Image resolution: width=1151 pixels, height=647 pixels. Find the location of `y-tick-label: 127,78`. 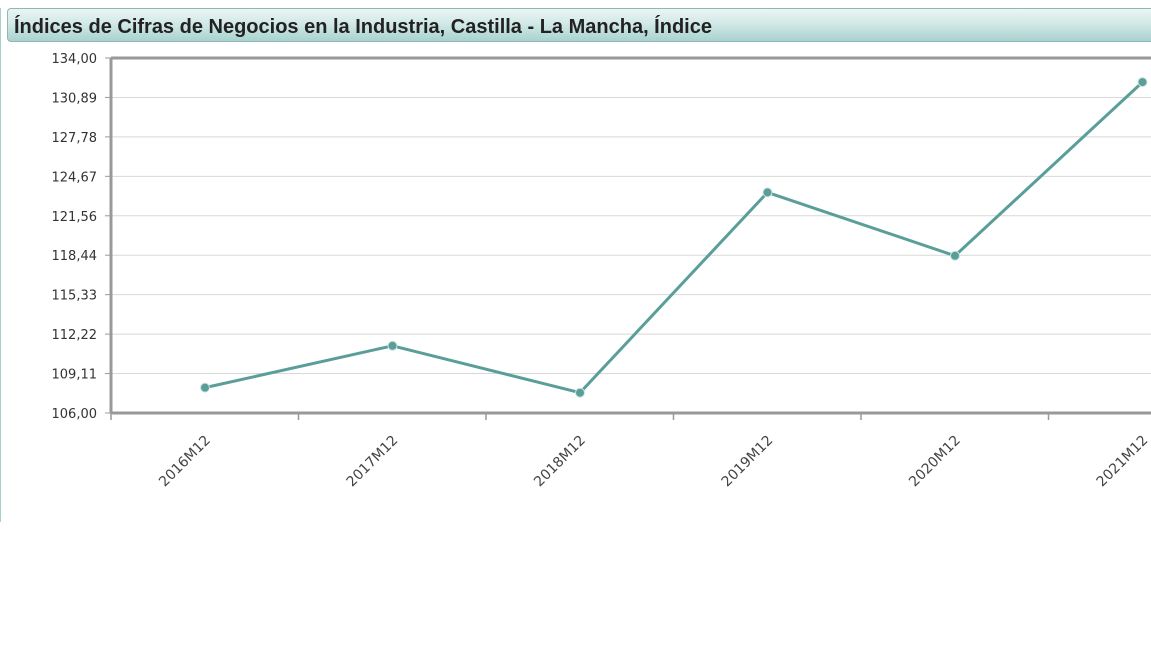

y-tick-label: 127,78 is located at coordinates (75, 138).